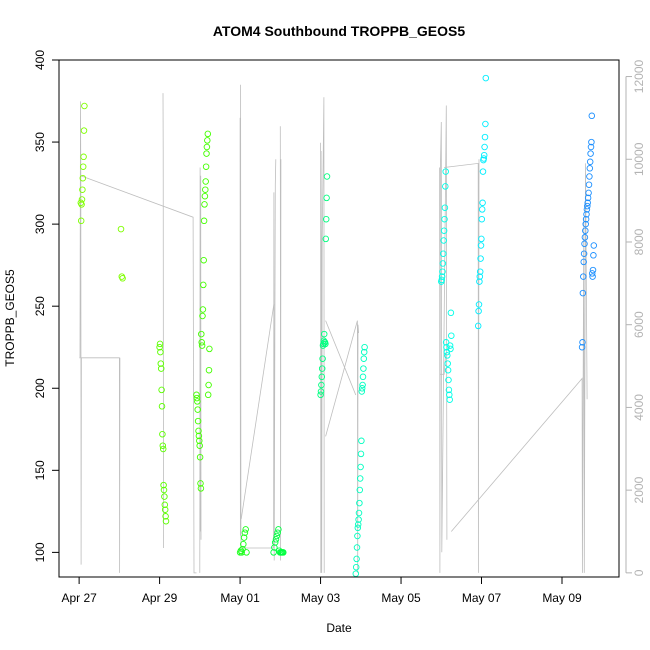 The image size is (650, 650). What do you see at coordinates (639, 159) in the screenshot?
I see `right-tick-label: 10000` at bounding box center [639, 159].